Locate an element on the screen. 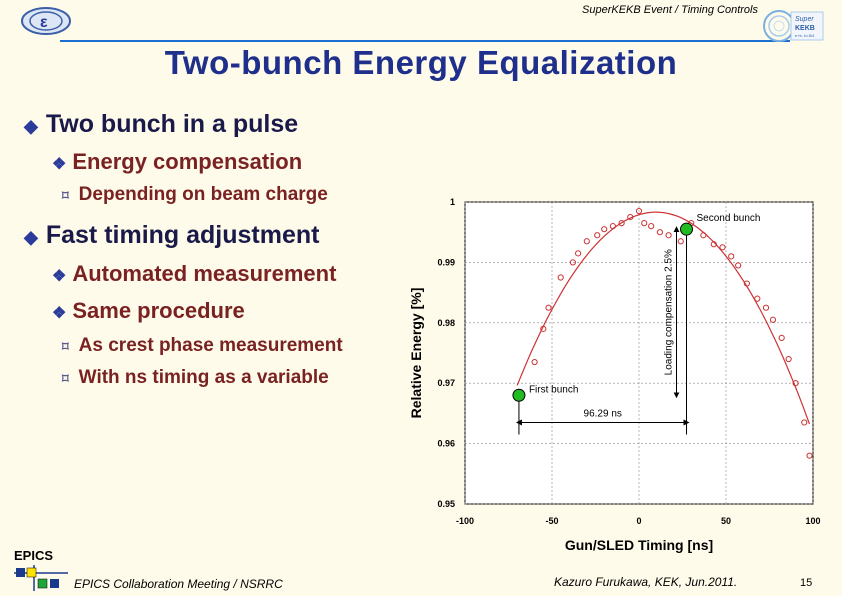 The width and height of the screenshot is (842, 596). y-tick-label: 1 is located at coordinates (452, 202).